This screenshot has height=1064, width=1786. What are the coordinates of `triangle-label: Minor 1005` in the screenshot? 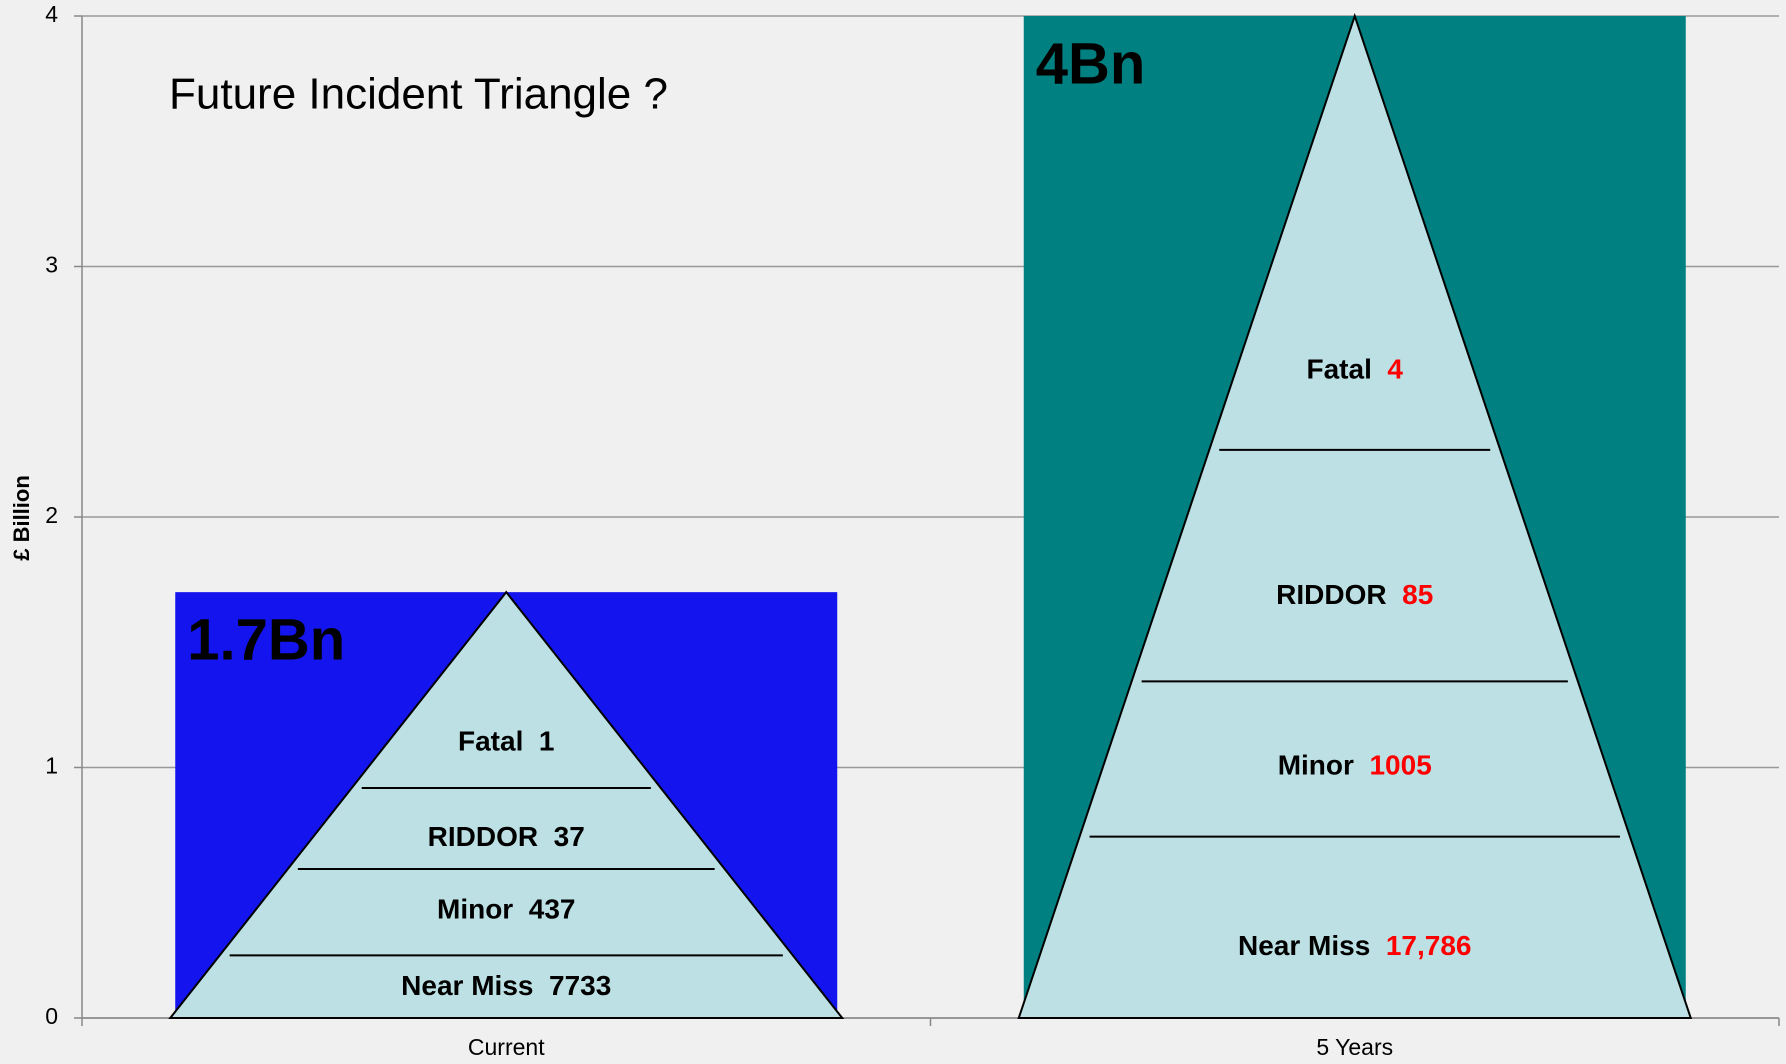 It's located at (1355, 765).